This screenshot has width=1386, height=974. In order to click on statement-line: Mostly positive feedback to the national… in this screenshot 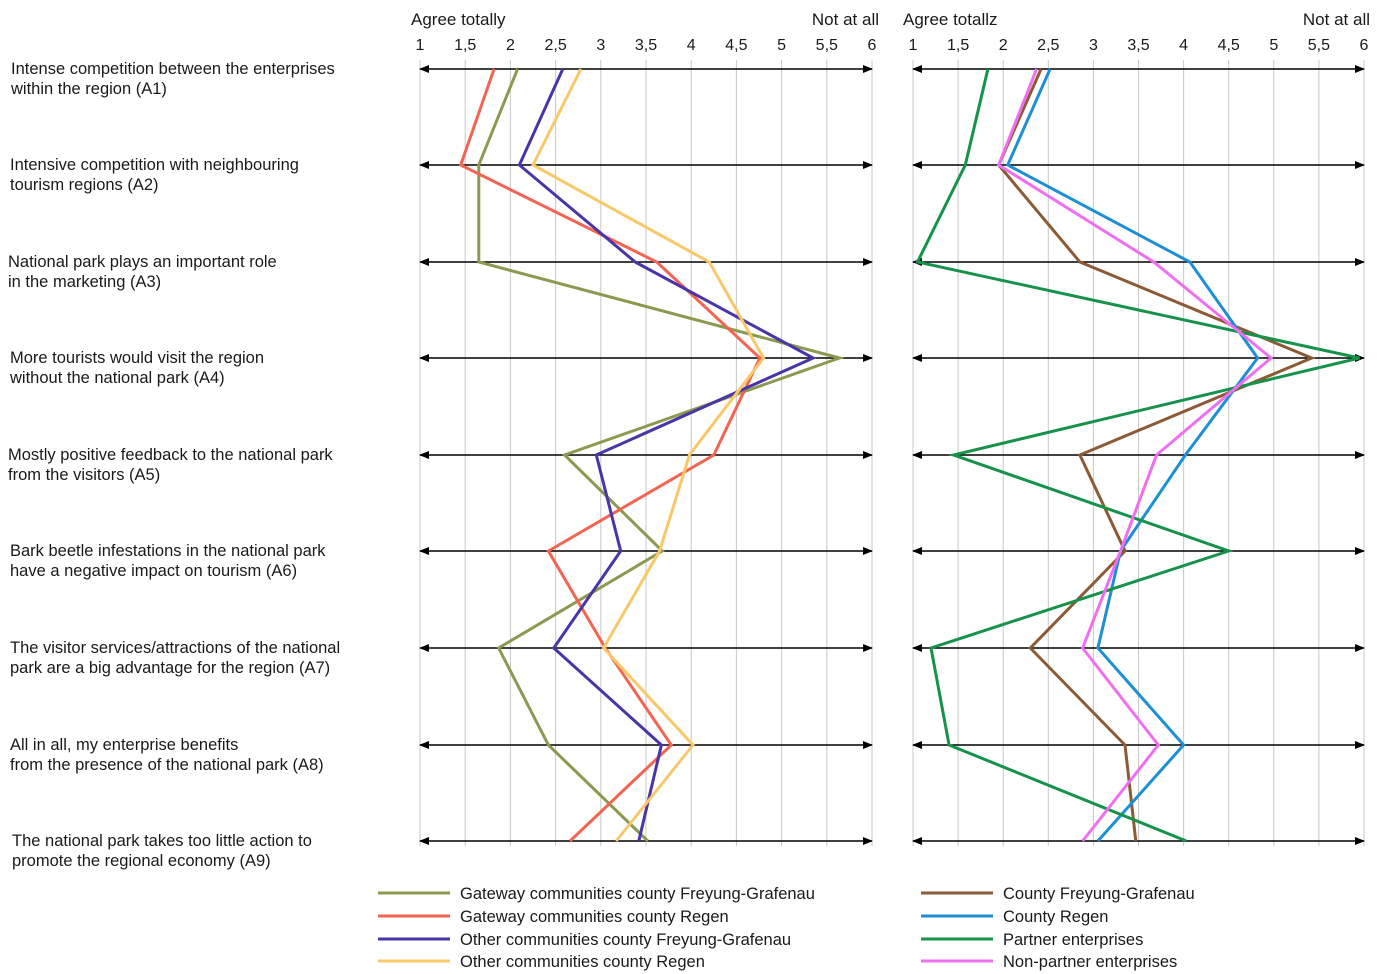, I will do `click(170, 455)`.